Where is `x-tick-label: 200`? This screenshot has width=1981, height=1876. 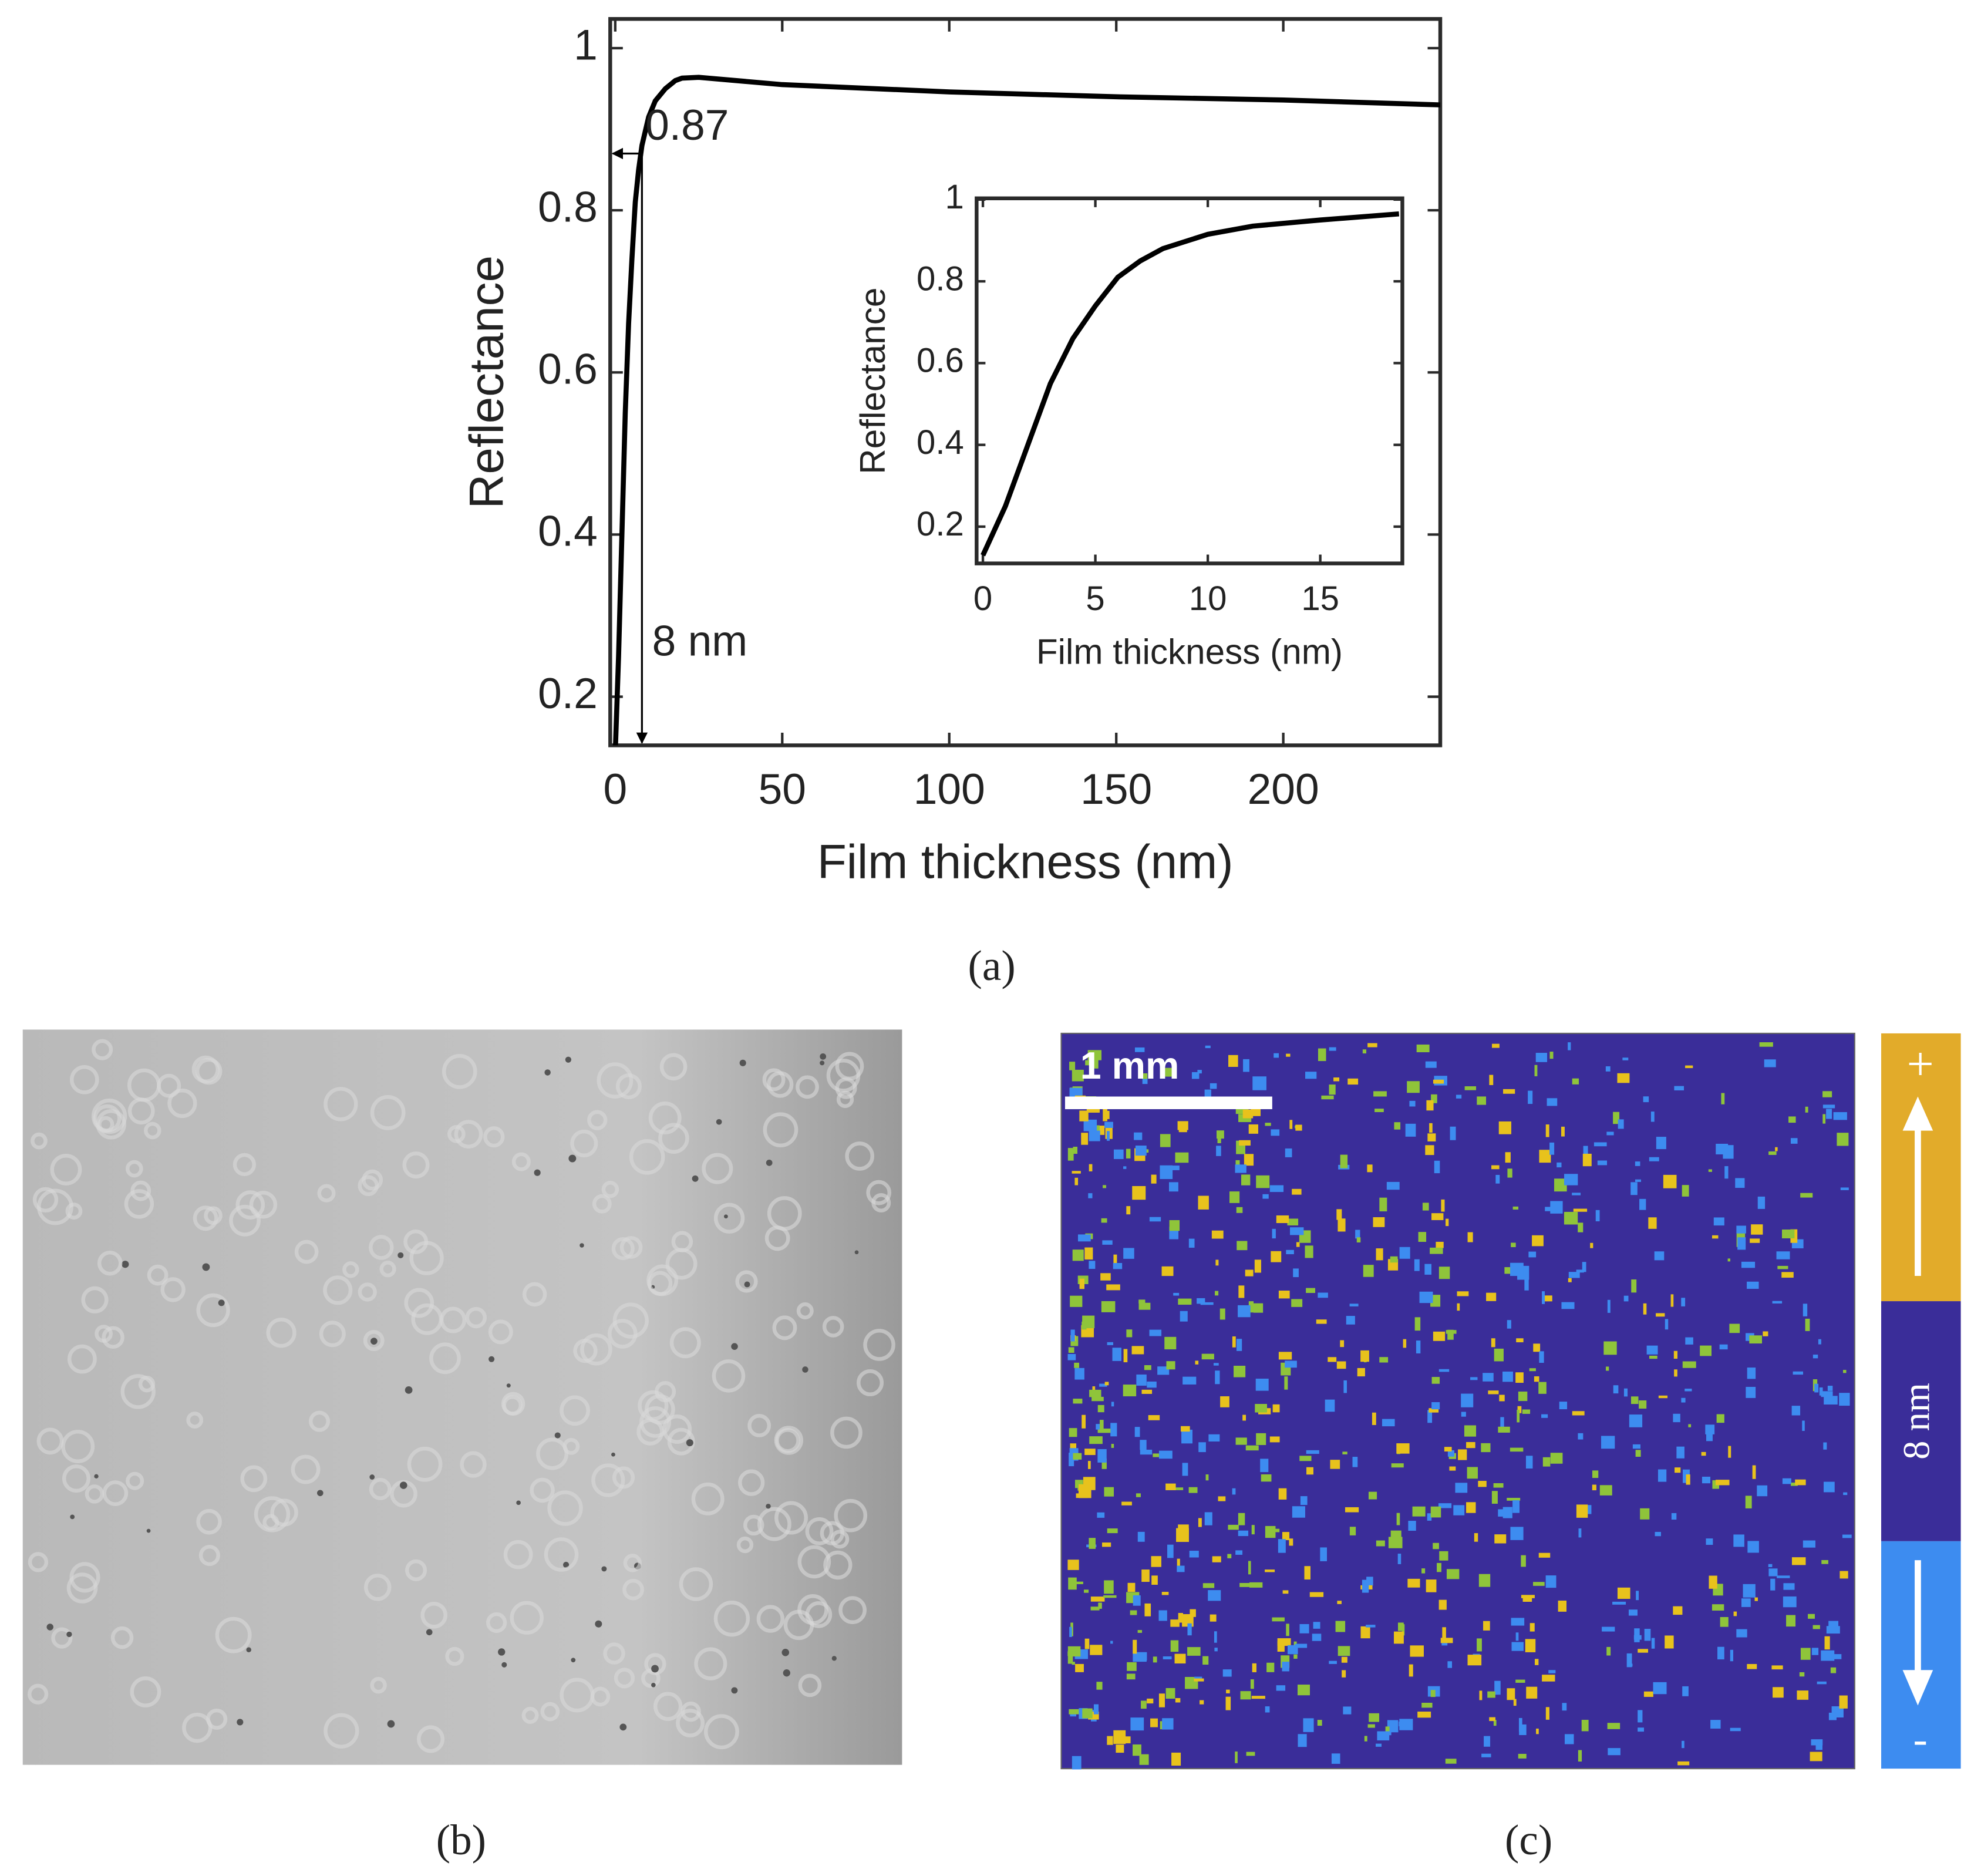
x-tick-label: 200 is located at coordinates (1283, 789).